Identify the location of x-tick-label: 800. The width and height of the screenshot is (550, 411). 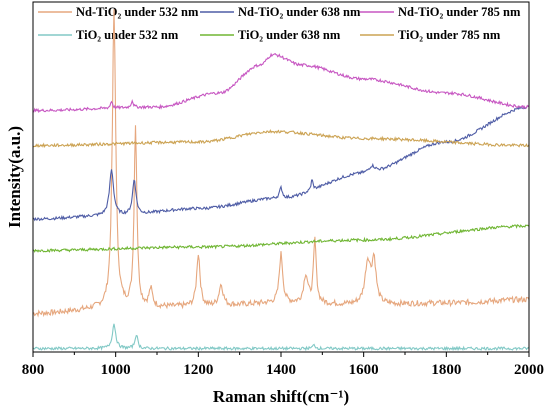
(33, 370).